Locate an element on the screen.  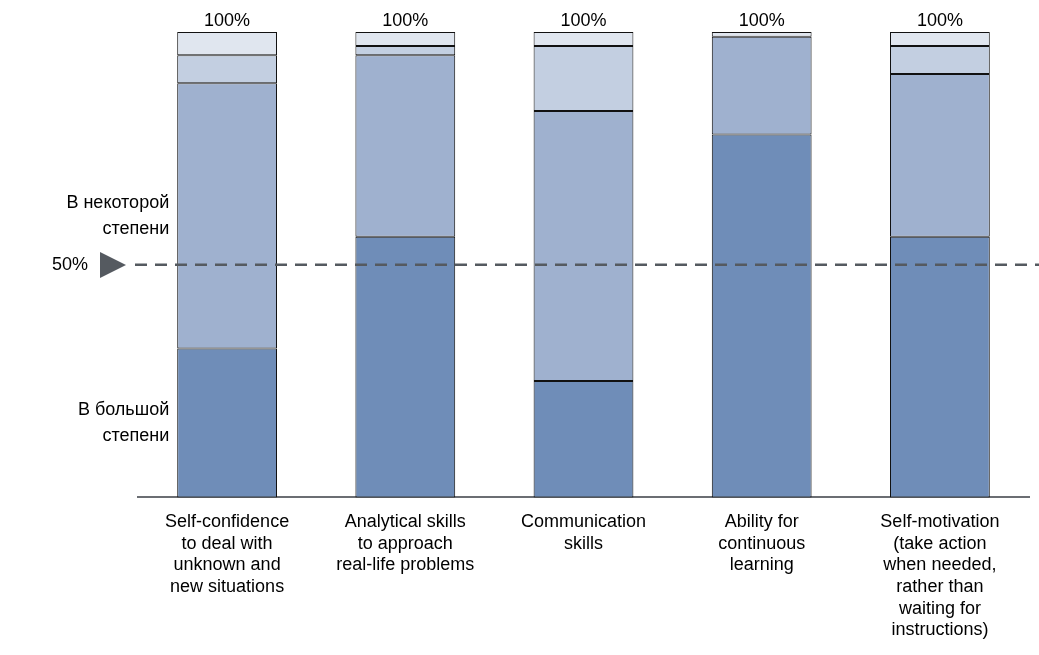
ref-line-label: 50% is located at coordinates (69, 263).